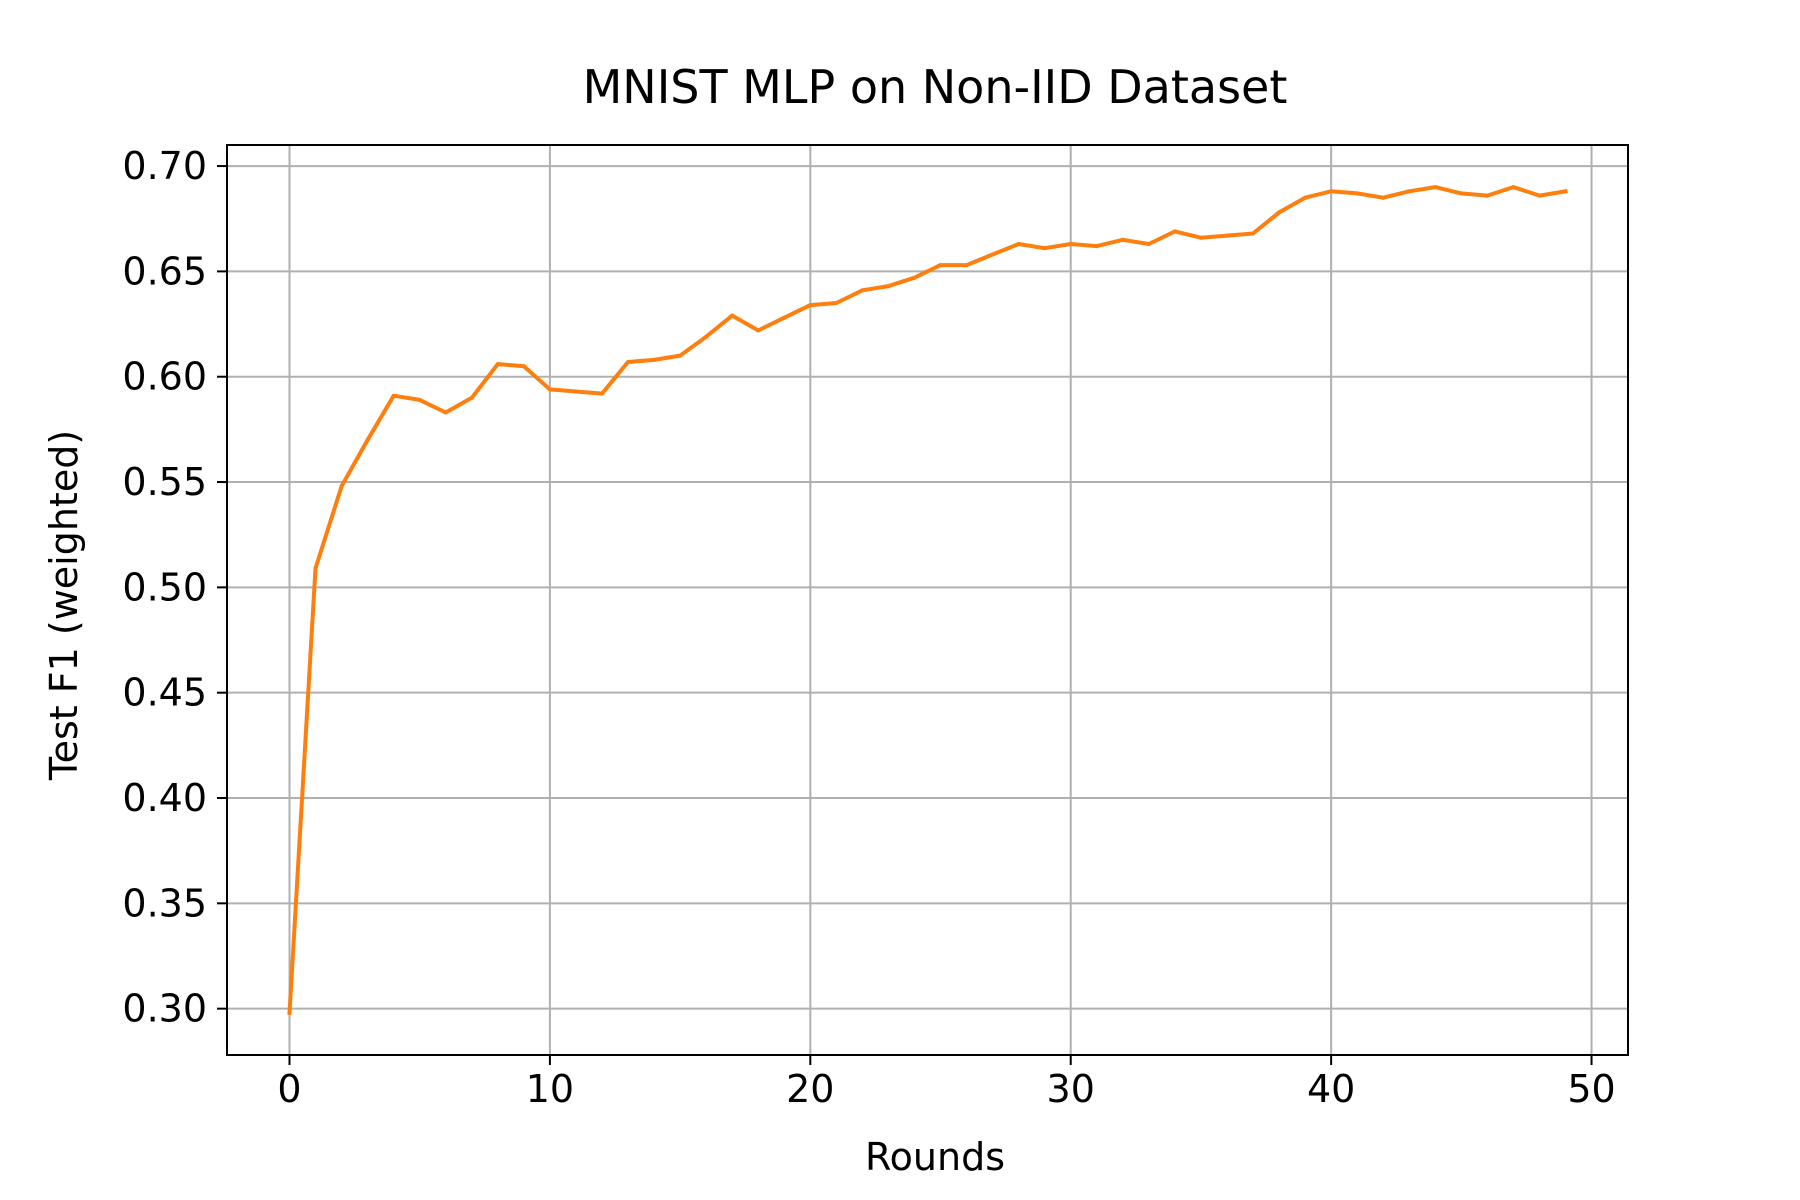 The height and width of the screenshot is (1200, 1800). Describe the element at coordinates (164, 166) in the screenshot. I see `y-tick-label: 0.70` at that location.